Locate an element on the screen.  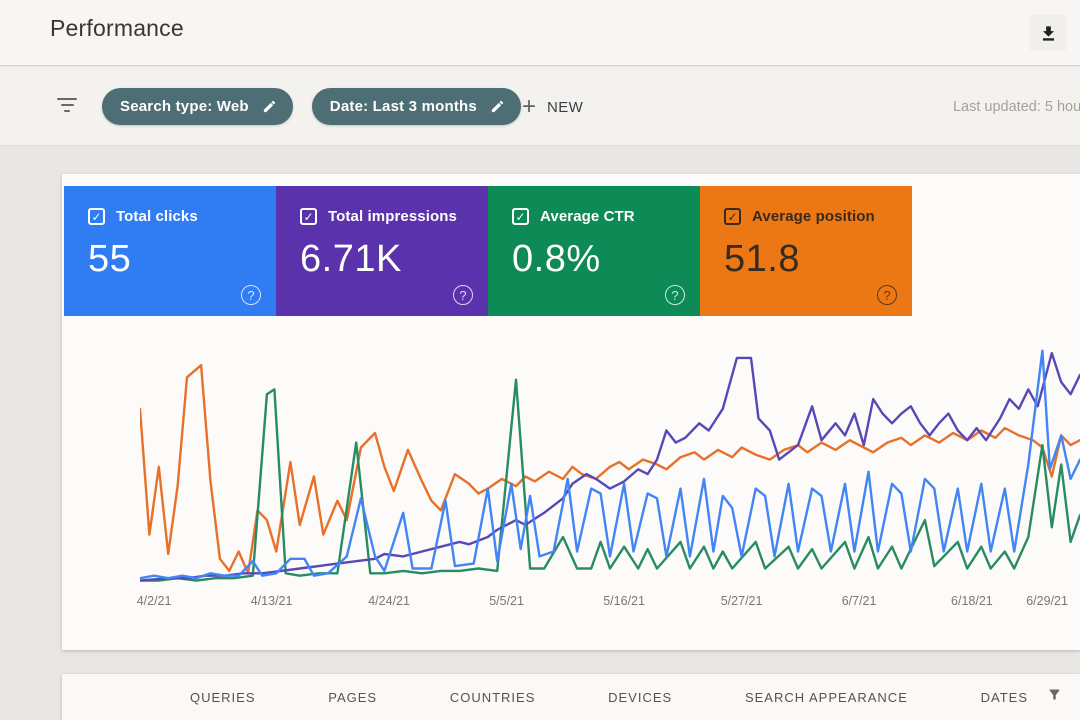
filter-funnel-icon is located at coordinates (1054, 696).